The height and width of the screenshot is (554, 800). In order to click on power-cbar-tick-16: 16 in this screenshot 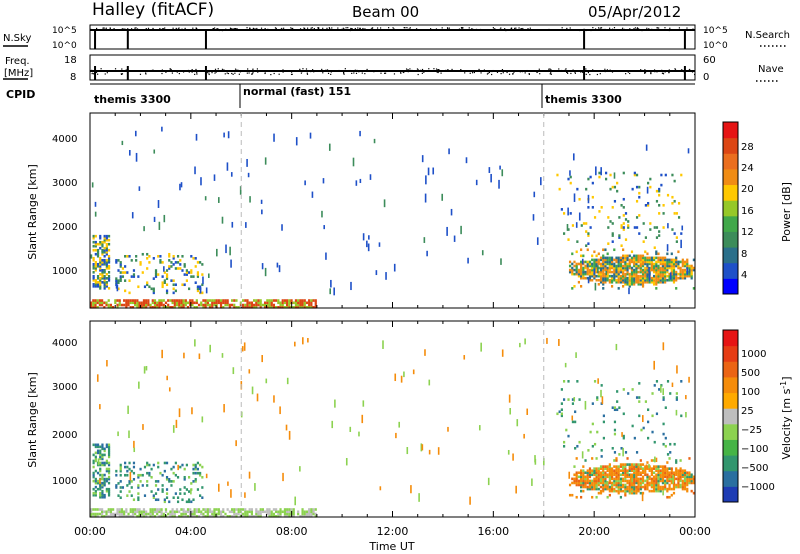, I will do `click(747, 211)`.